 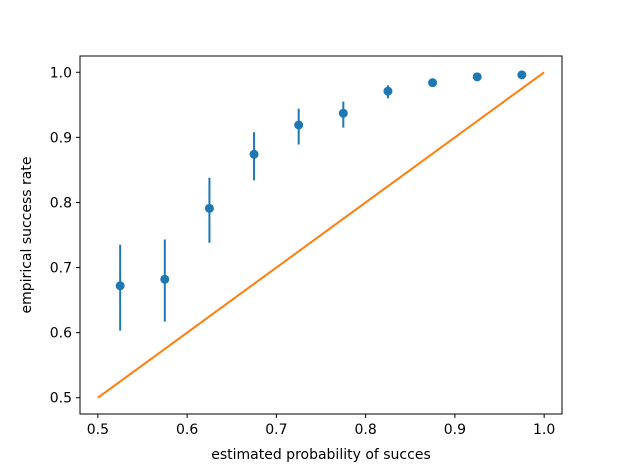 I want to click on x-tick-label: 0.8, so click(x=365, y=430).